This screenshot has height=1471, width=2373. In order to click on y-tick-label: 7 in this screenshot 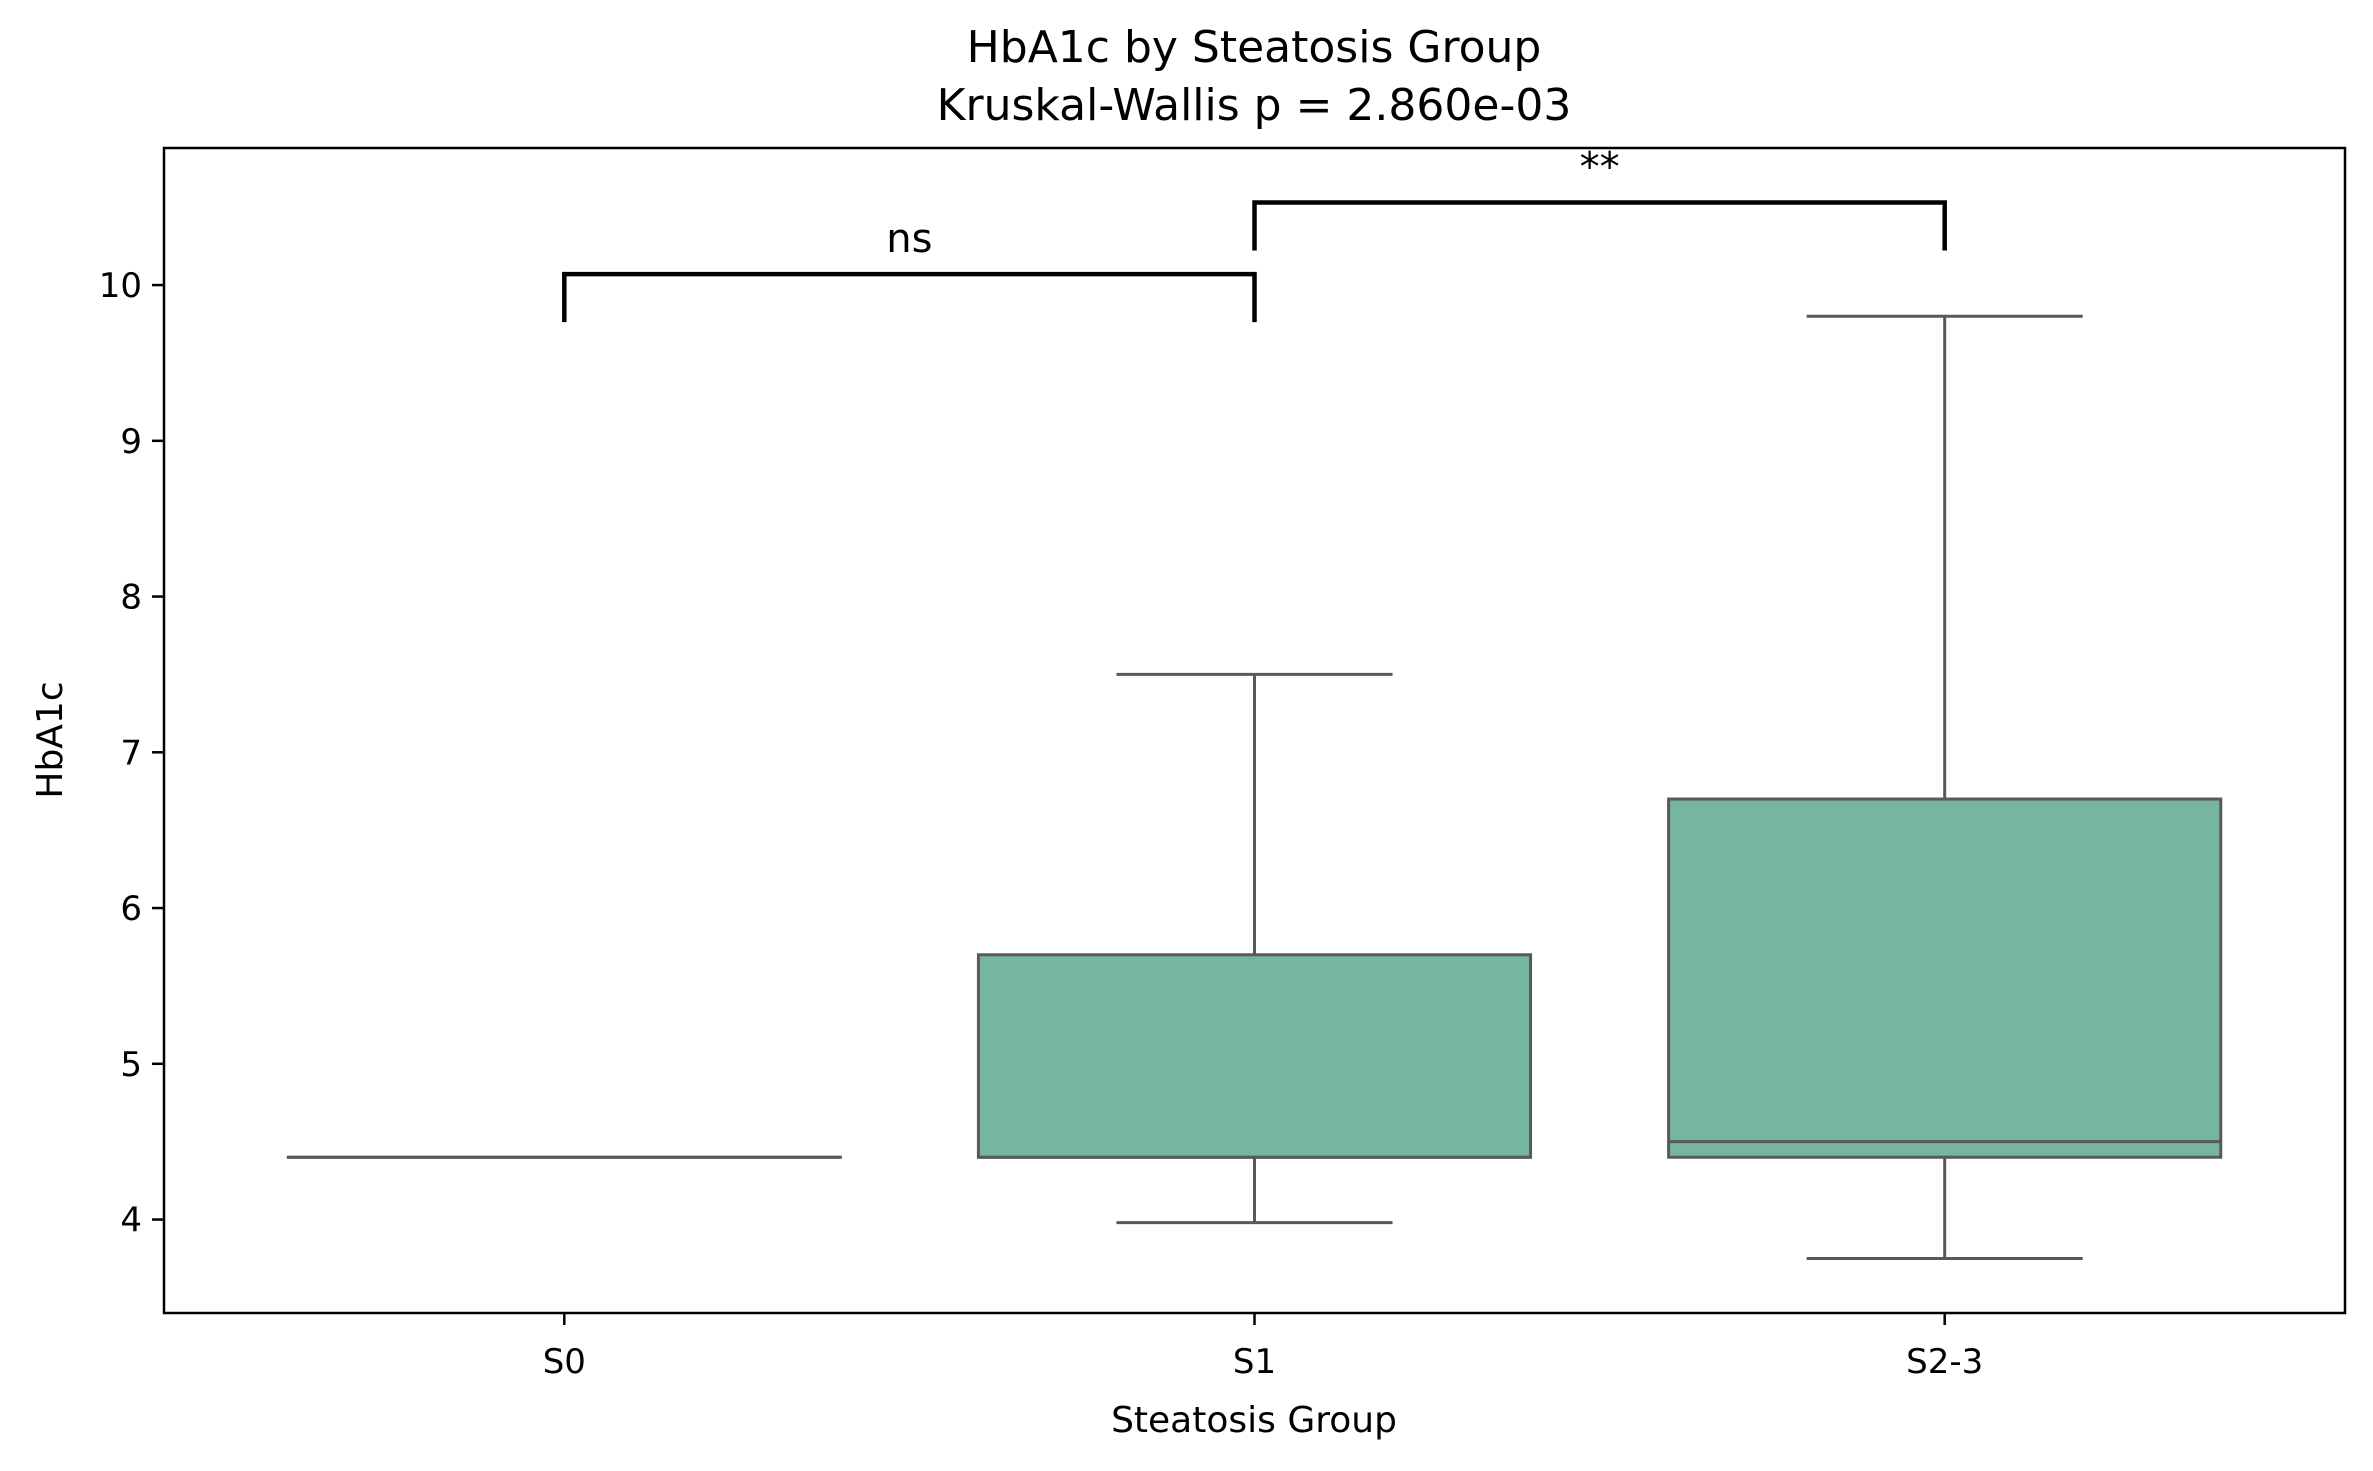, I will do `click(131, 753)`.